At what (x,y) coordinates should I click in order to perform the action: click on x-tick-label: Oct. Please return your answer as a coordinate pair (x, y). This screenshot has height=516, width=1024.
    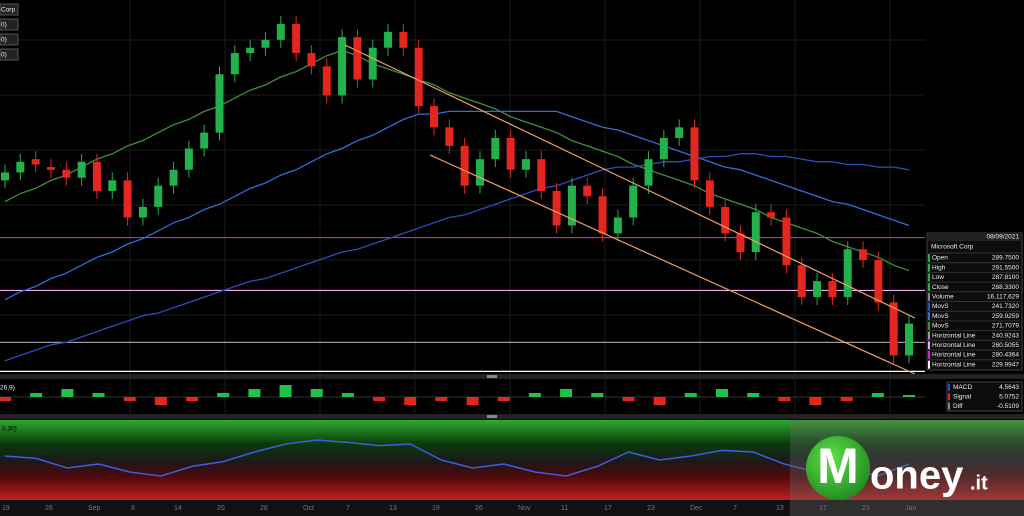
    Looking at the image, I should click on (308, 508).